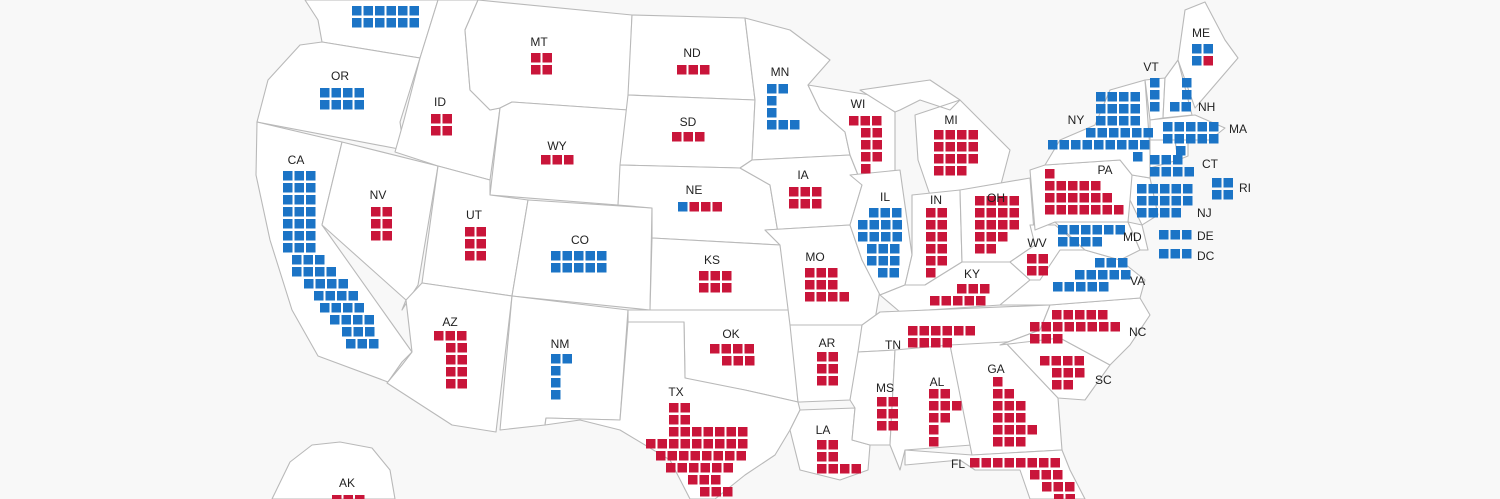 The image size is (1500, 499). Describe the element at coordinates (1155, 95) in the screenshot. I see `electoral-vote-vt-dem` at that location.